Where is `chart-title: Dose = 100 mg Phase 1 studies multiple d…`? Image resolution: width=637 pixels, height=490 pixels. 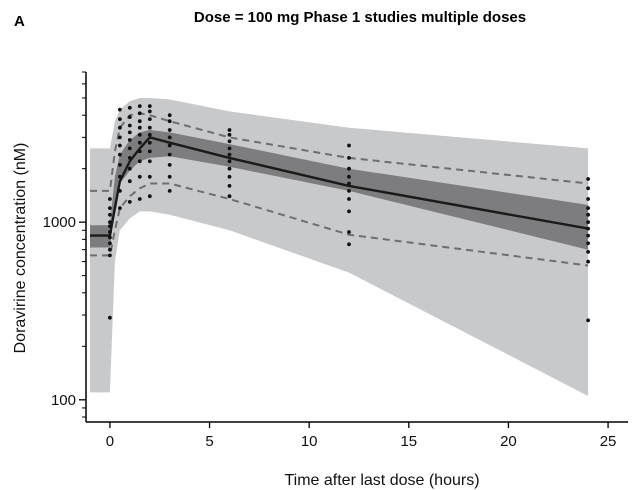 chart-title: Dose = 100 mg Phase 1 studies multiple d… is located at coordinates (360, 17).